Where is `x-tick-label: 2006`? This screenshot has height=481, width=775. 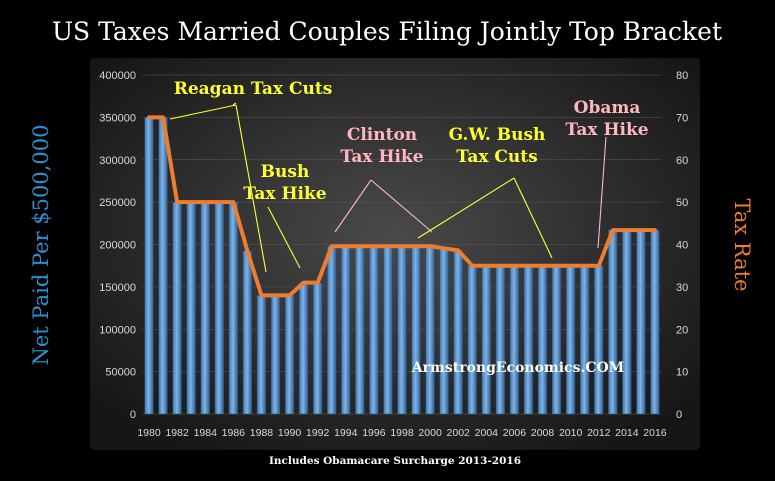
x-tick-label: 2006 is located at coordinates (515, 433).